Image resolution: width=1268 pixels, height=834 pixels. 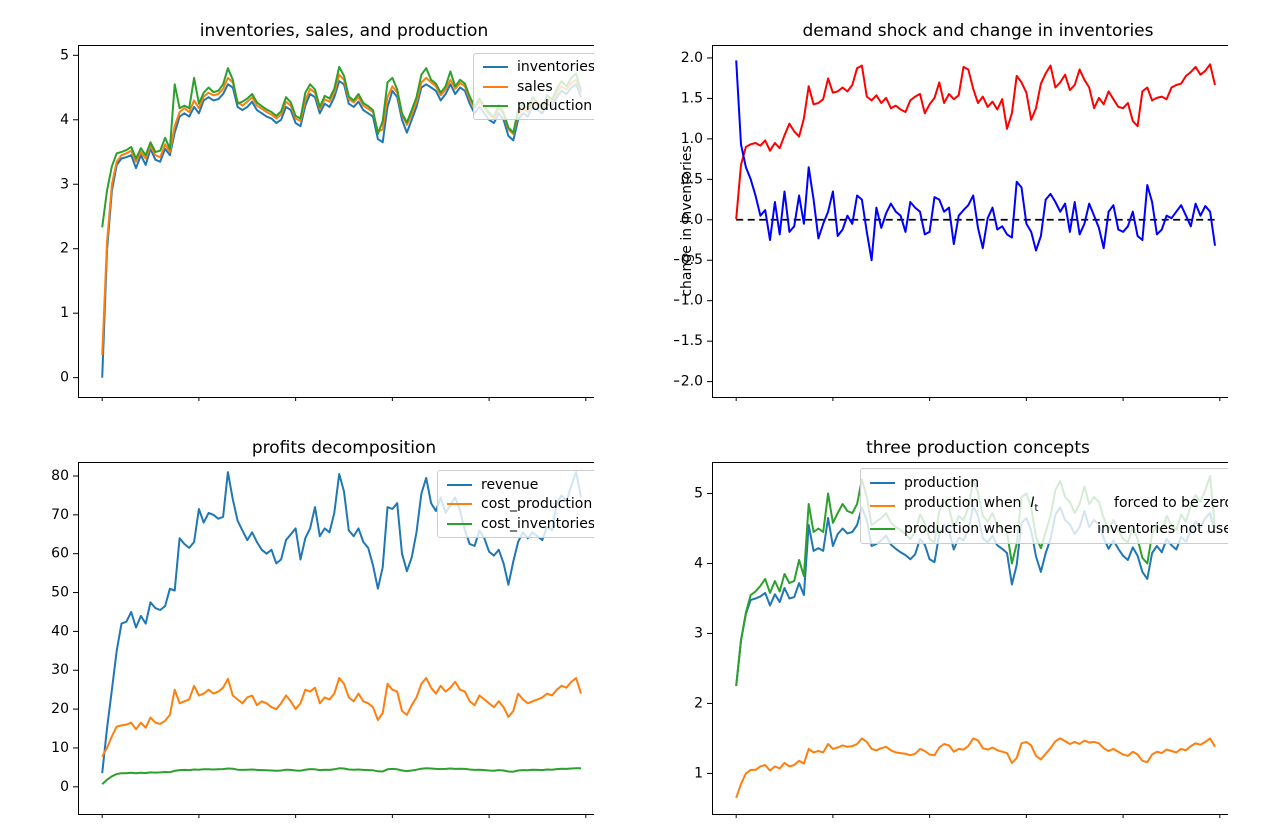 What do you see at coordinates (688, 301) in the screenshot?
I see `y-tick-label: −1.0` at bounding box center [688, 301].